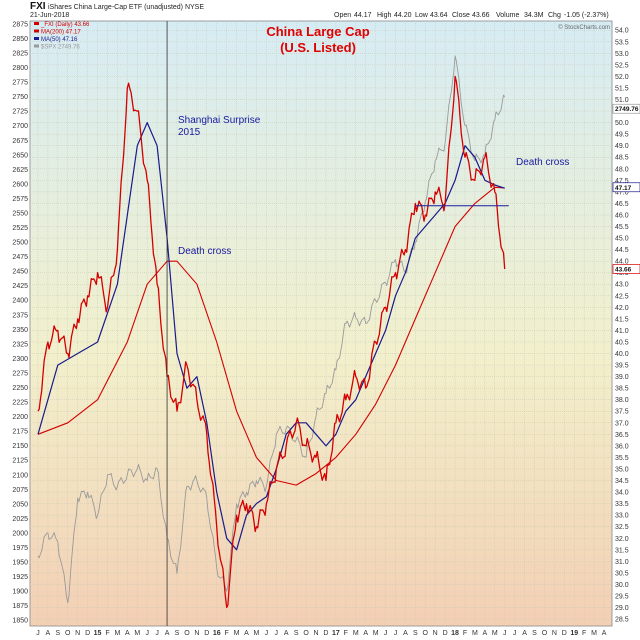 The height and width of the screenshot is (640, 640). I want to click on right-tick-label: 52.5, so click(622, 65).